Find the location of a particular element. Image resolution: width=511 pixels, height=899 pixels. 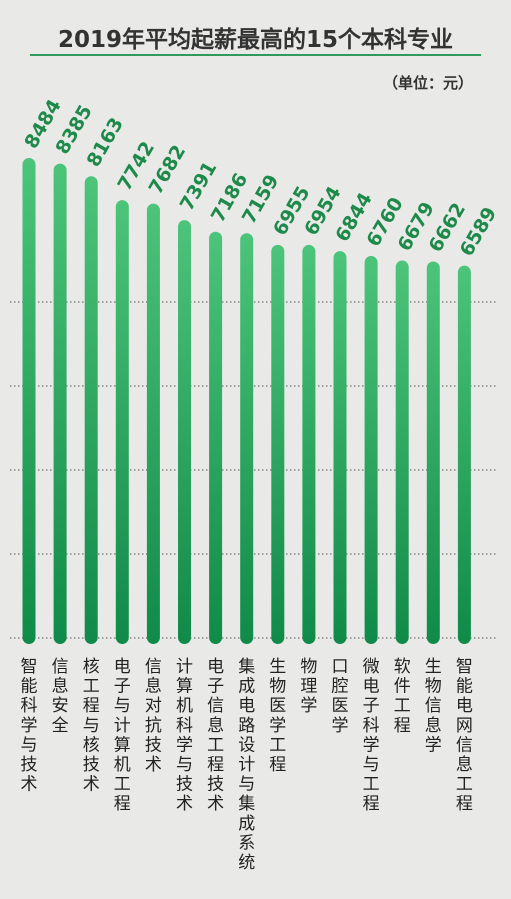

category-label-8: 生物医学工程 is located at coordinates (277, 716).